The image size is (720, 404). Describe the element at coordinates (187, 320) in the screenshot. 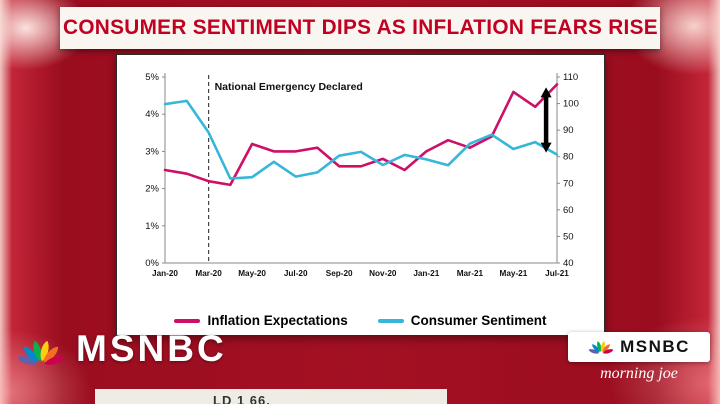

I see `inflation-line-swatch` at that location.